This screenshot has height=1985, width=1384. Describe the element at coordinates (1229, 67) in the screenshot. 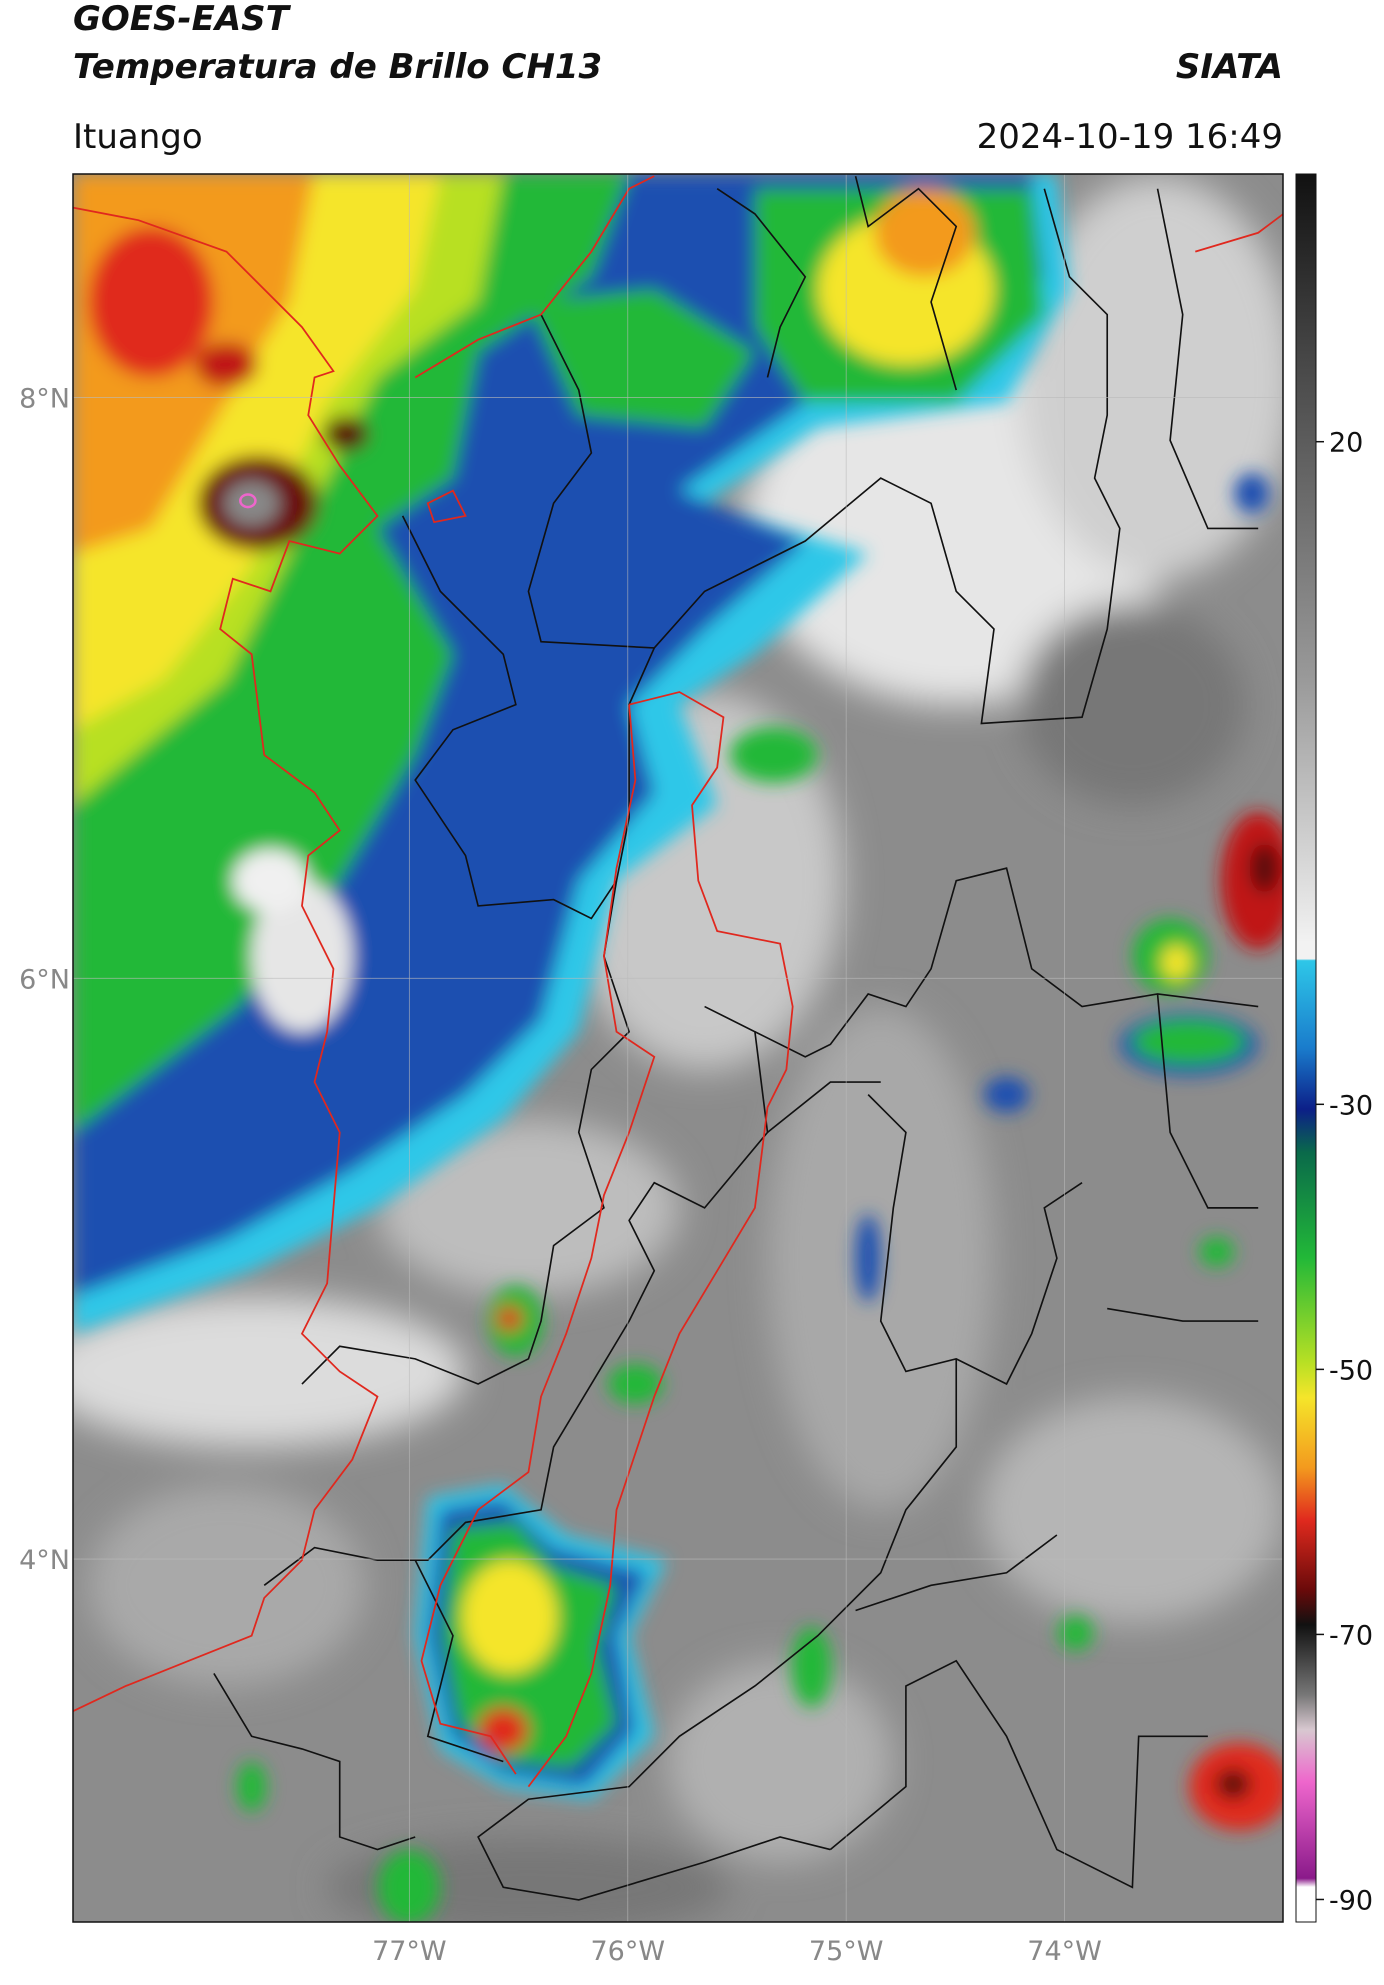

I see `source: SIATA` at that location.